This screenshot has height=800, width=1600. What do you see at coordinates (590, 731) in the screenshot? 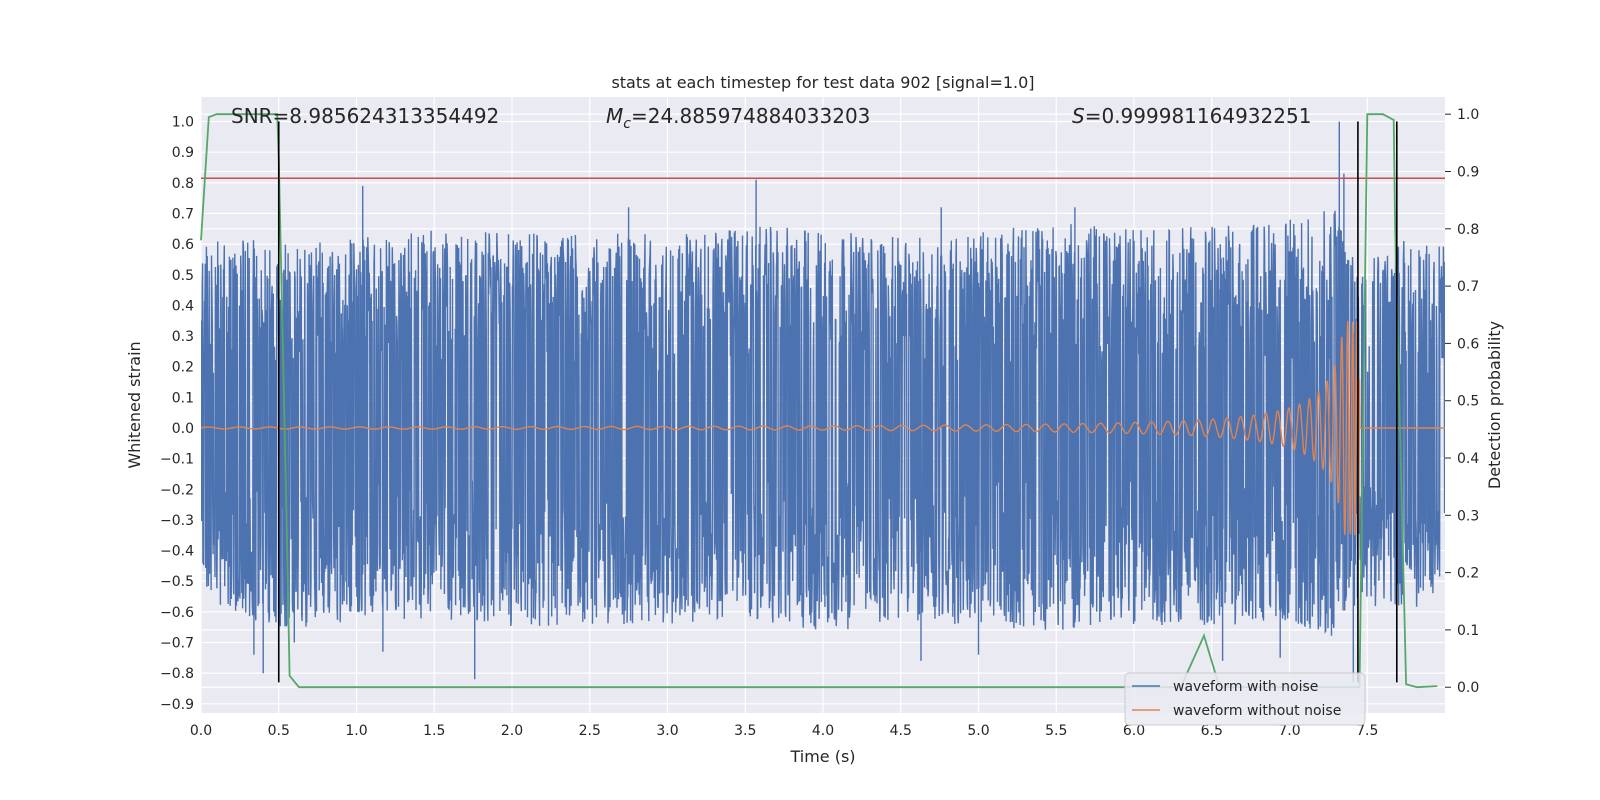
I see `x-tick-label: 2.5` at bounding box center [590, 731].